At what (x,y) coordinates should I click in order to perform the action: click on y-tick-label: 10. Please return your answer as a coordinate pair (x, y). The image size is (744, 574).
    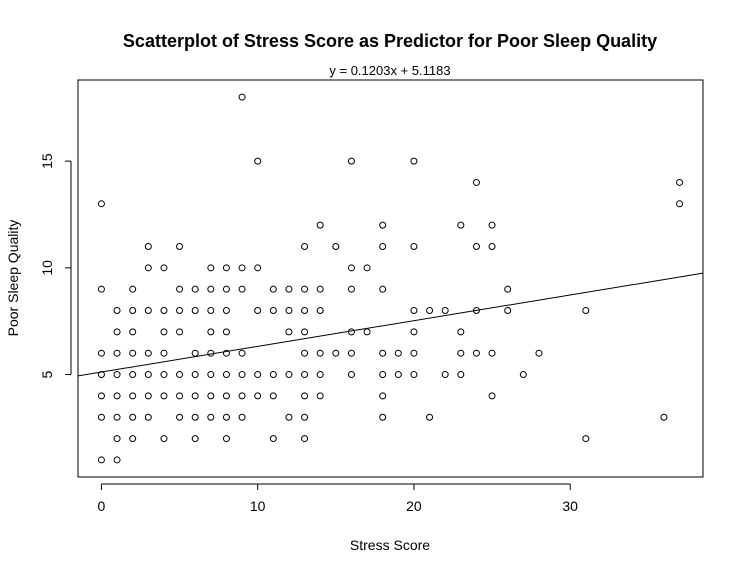
    Looking at the image, I should click on (47, 268).